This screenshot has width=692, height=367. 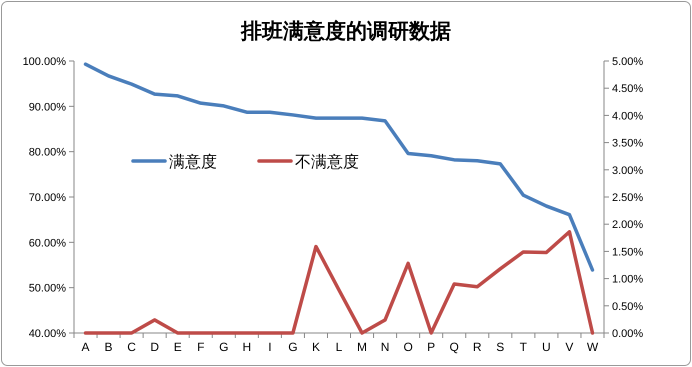 I want to click on x-tick-label: O, so click(x=408, y=347).